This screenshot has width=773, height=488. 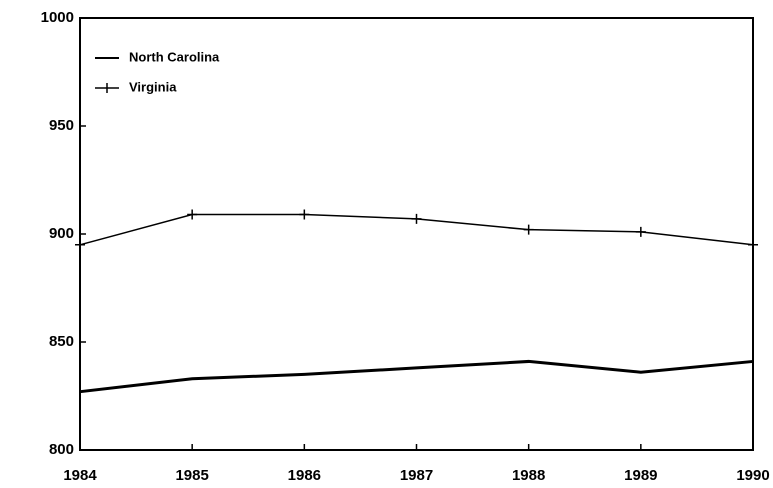 What do you see at coordinates (416, 475) in the screenshot?
I see `x-tick-label: 1987` at bounding box center [416, 475].